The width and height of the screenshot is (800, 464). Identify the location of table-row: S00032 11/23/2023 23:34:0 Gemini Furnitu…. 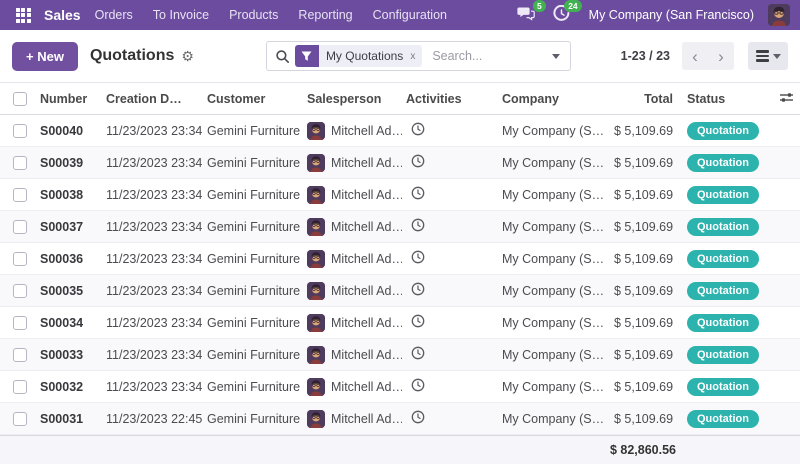
(400, 386).